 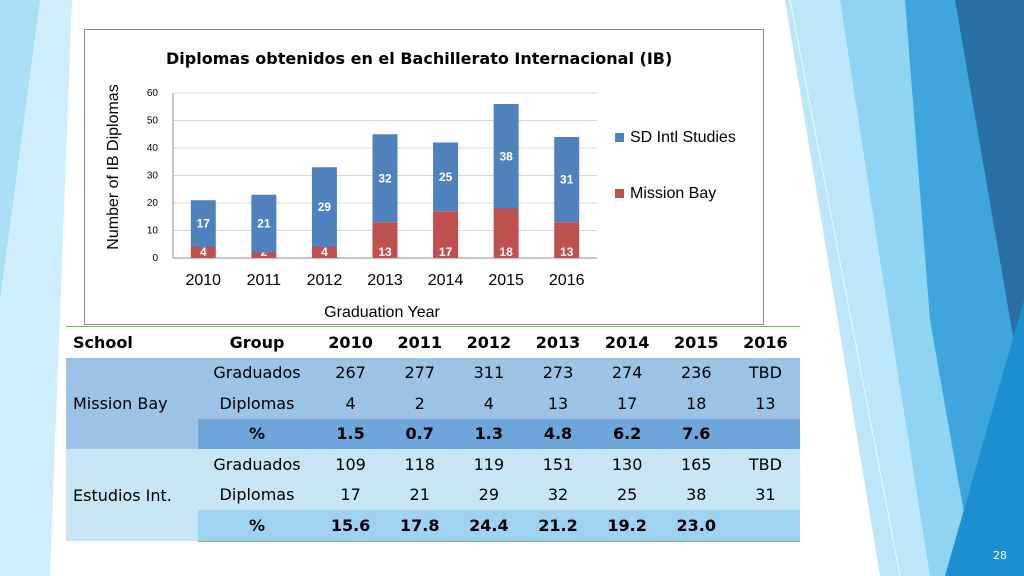 What do you see at coordinates (696, 526) in the screenshot?
I see `value-cell: 23.0` at bounding box center [696, 526].